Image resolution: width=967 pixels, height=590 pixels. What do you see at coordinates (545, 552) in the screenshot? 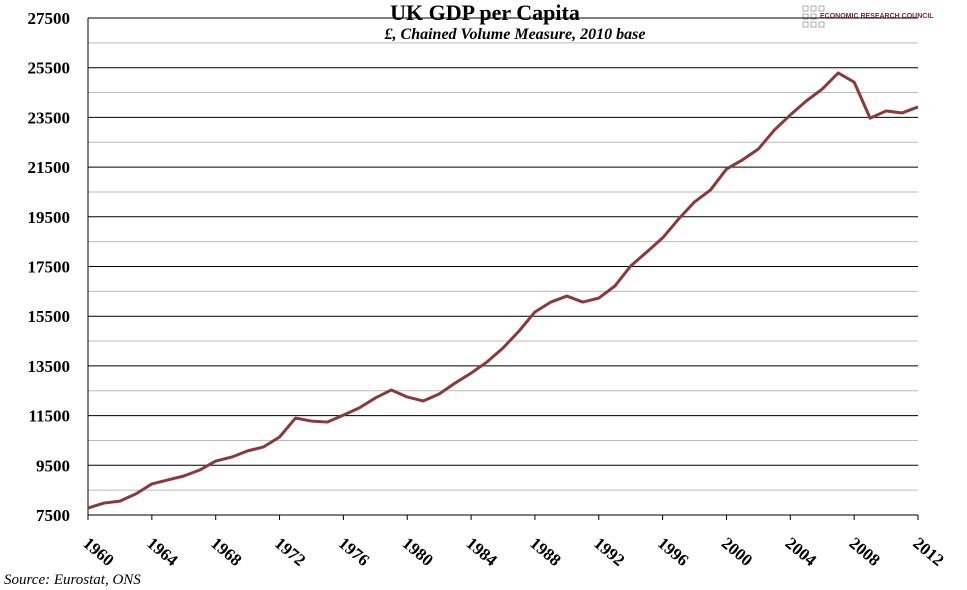
I see `x-tick-label: 1988` at bounding box center [545, 552].